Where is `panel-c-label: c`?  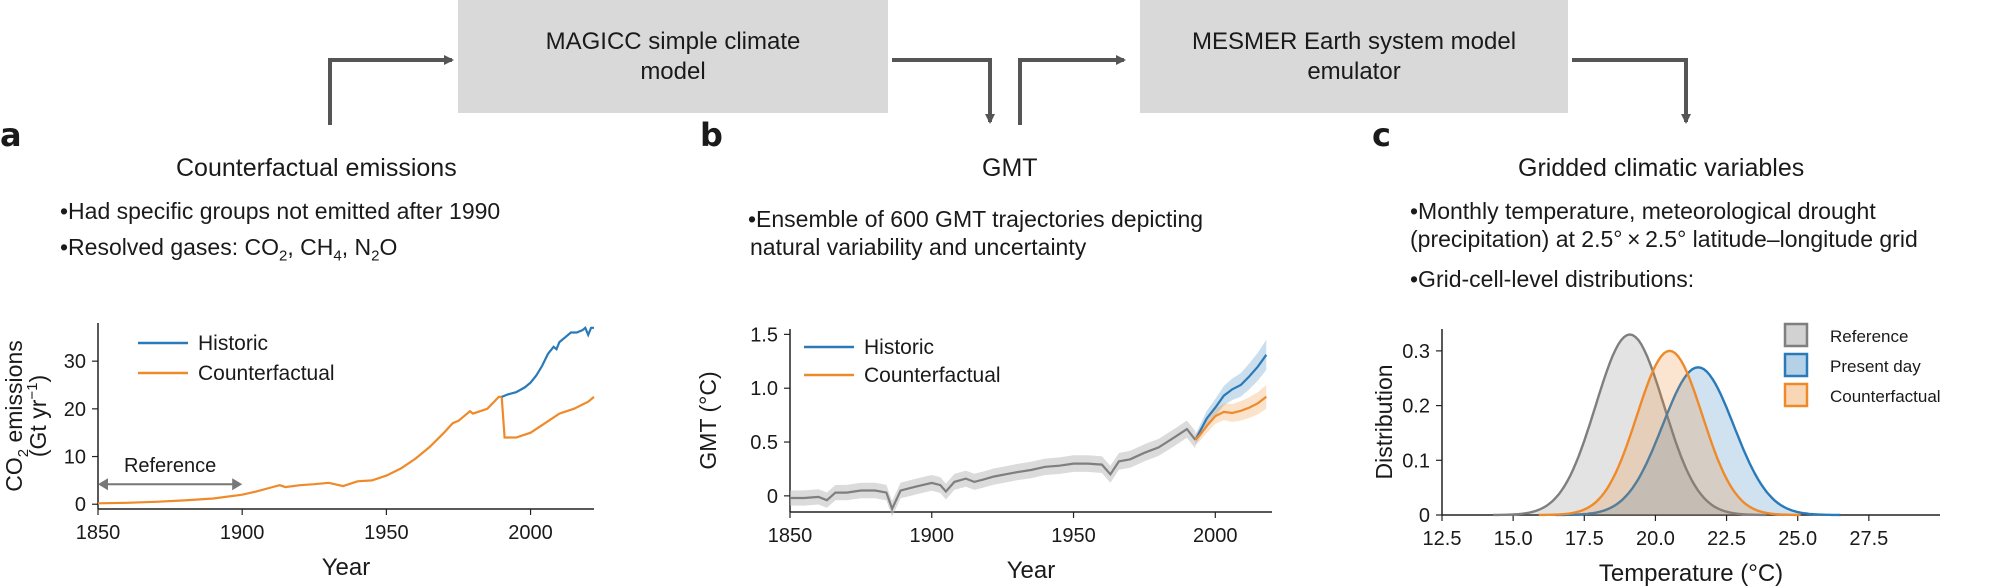 panel-c-label: c is located at coordinates (1381, 135).